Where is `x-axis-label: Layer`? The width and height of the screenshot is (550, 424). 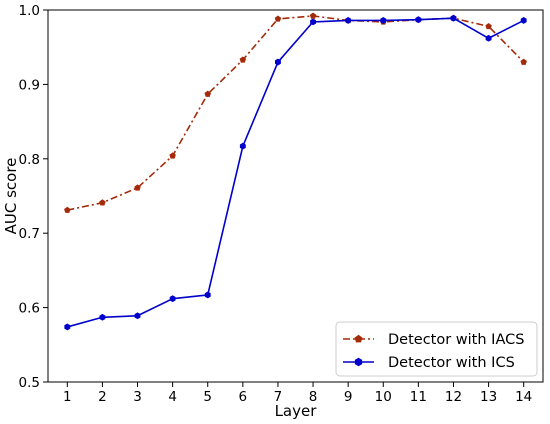
x-axis-label: Layer is located at coordinates (296, 411).